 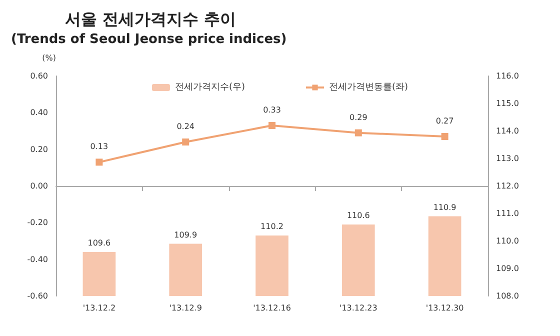 What do you see at coordinates (49, 58) in the screenshot?
I see `y-axis-title: (%)` at bounding box center [49, 58].